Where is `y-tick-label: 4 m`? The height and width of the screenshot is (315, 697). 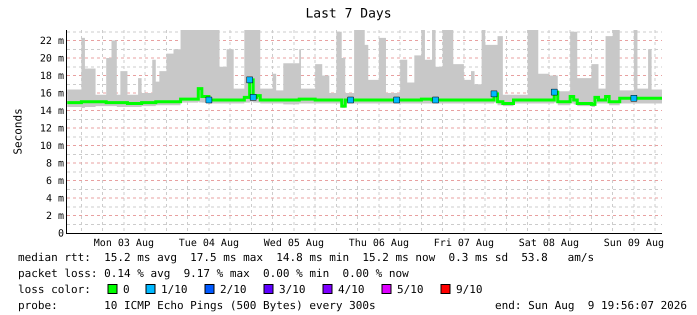
y-tick-label: 4 m is located at coordinates (55, 199).